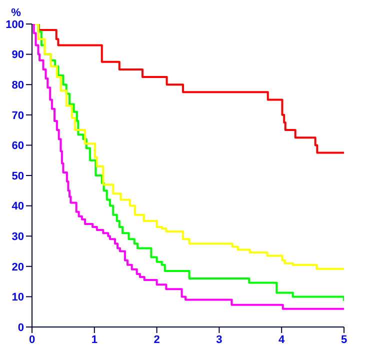  I want to click on y-tick-label: 10, so click(18, 298).